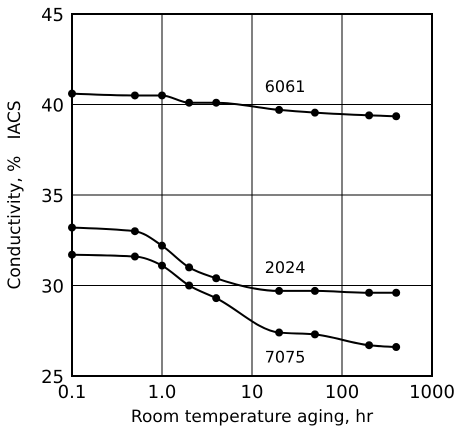 The width and height of the screenshot is (462, 429). What do you see at coordinates (52, 287) in the screenshot?
I see `y-tick-label: 30` at bounding box center [52, 287].